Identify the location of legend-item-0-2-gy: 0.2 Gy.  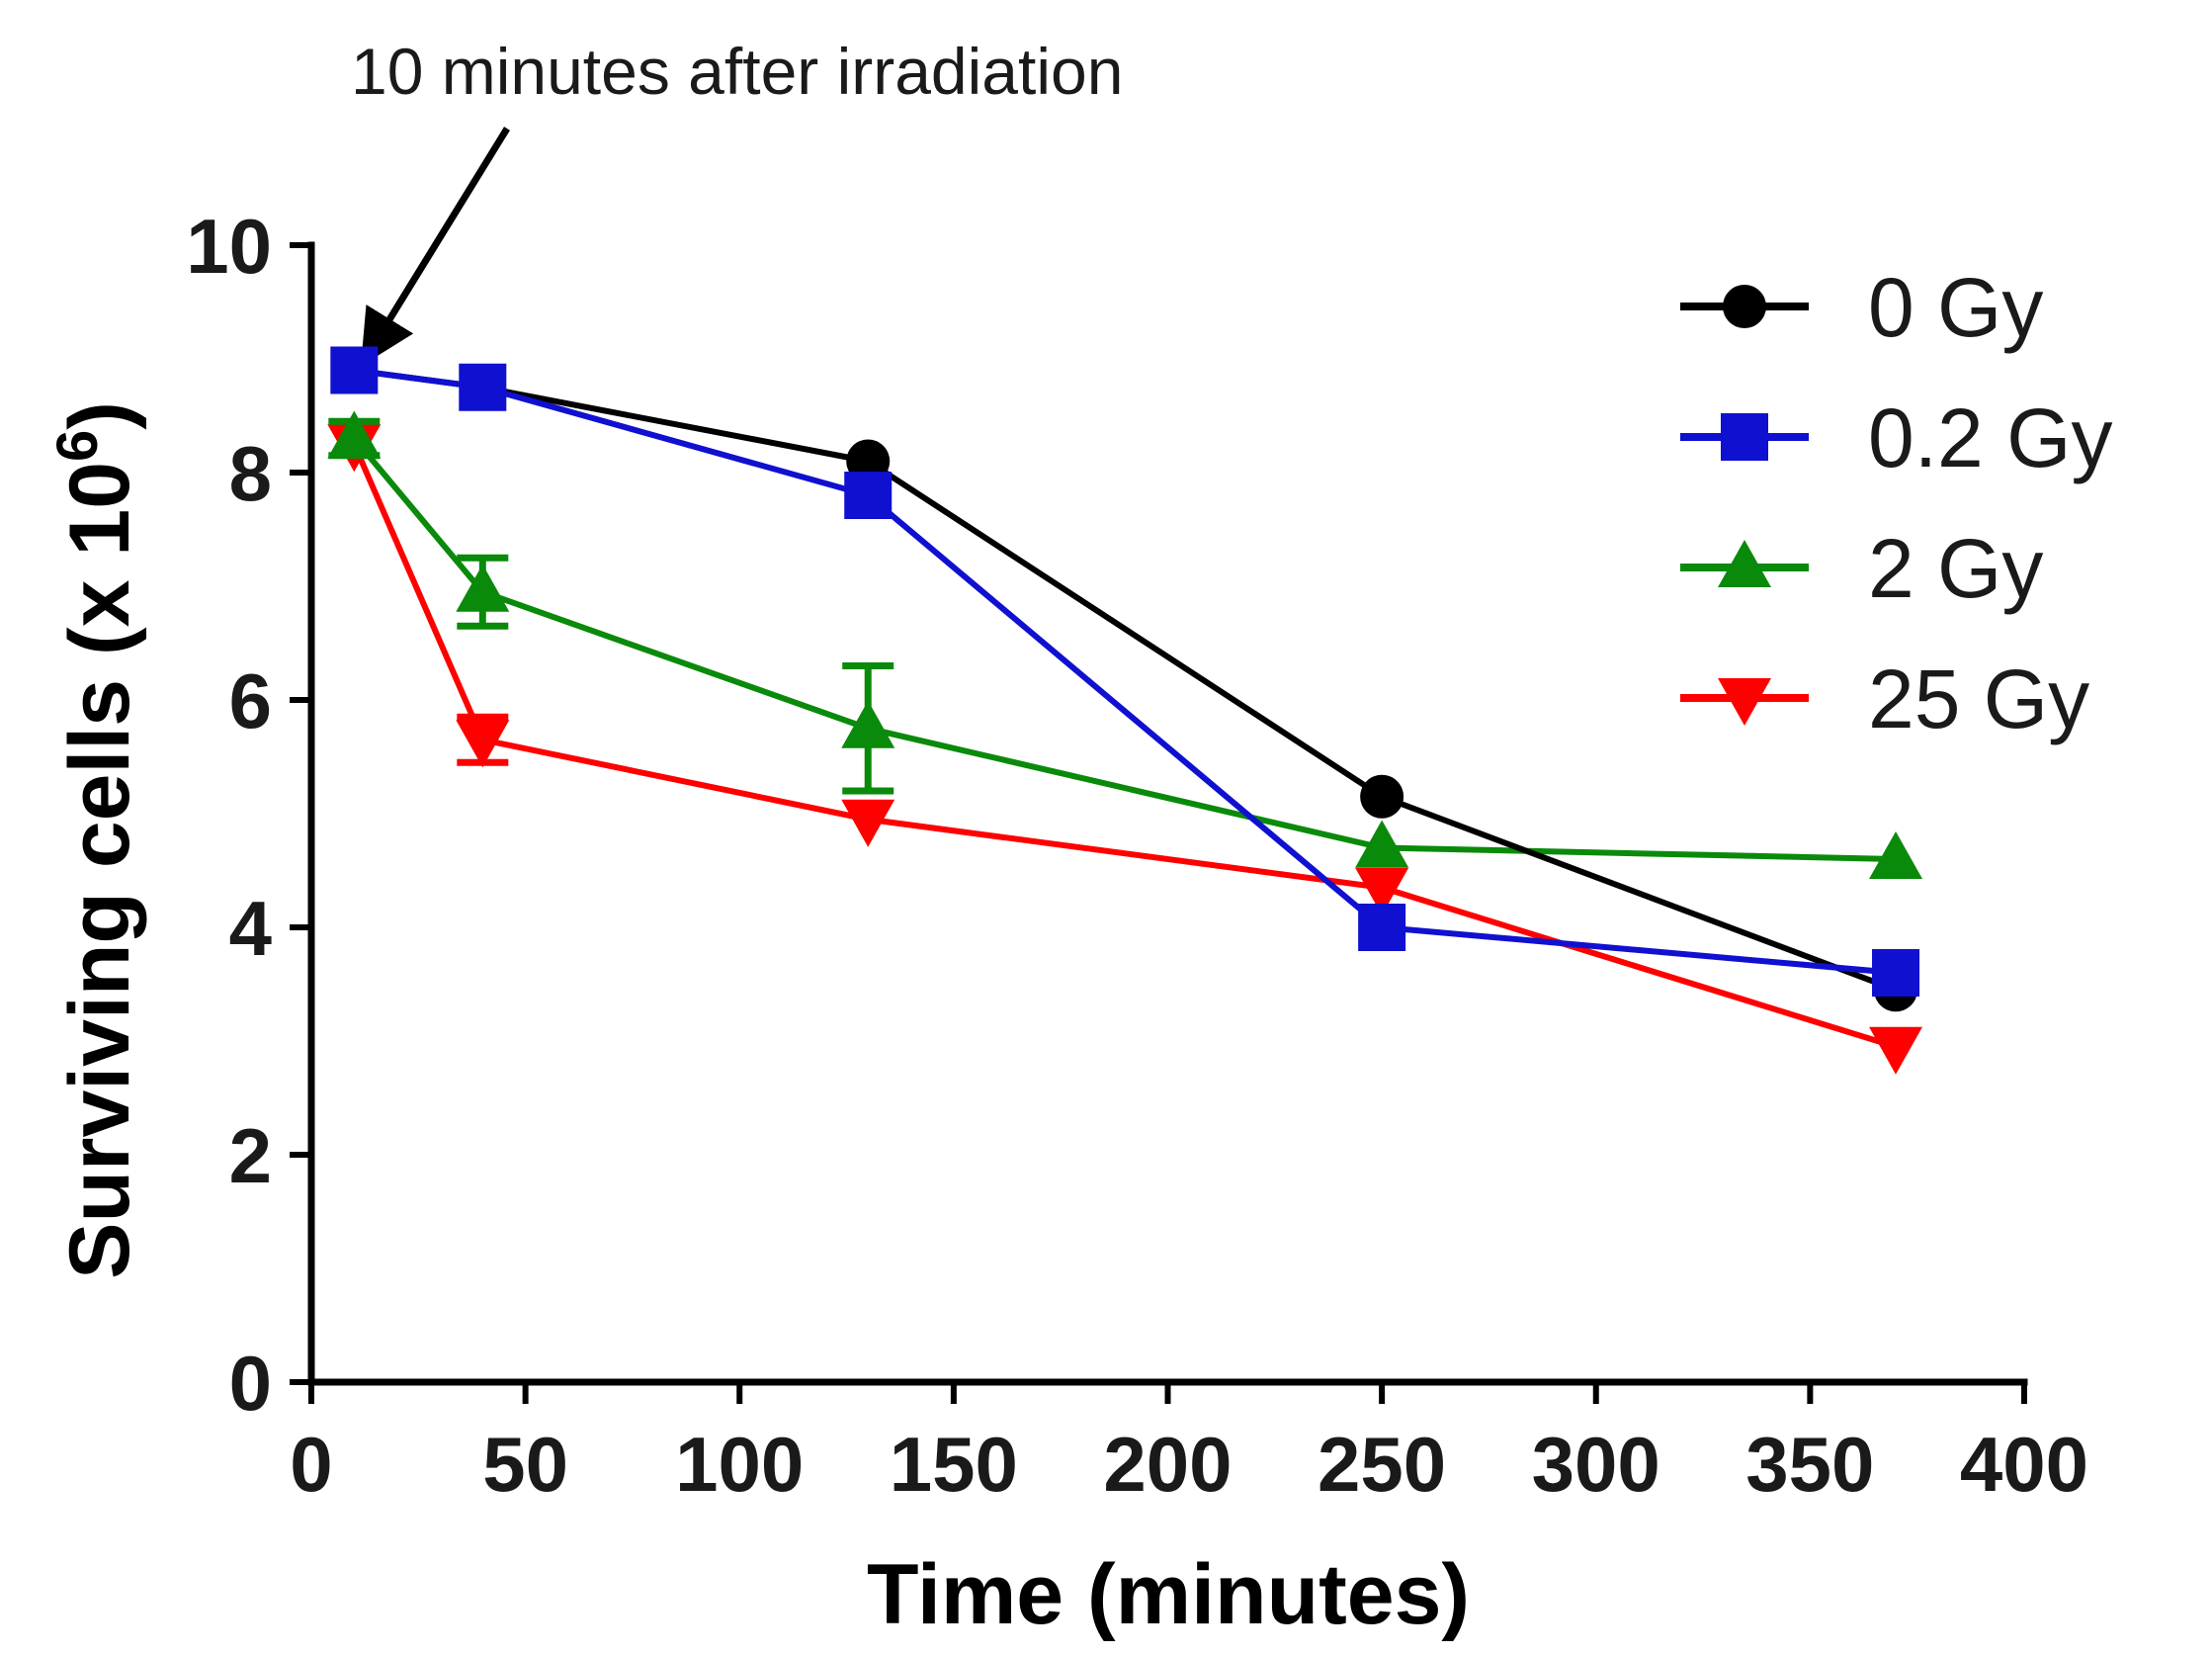
(1896, 438).